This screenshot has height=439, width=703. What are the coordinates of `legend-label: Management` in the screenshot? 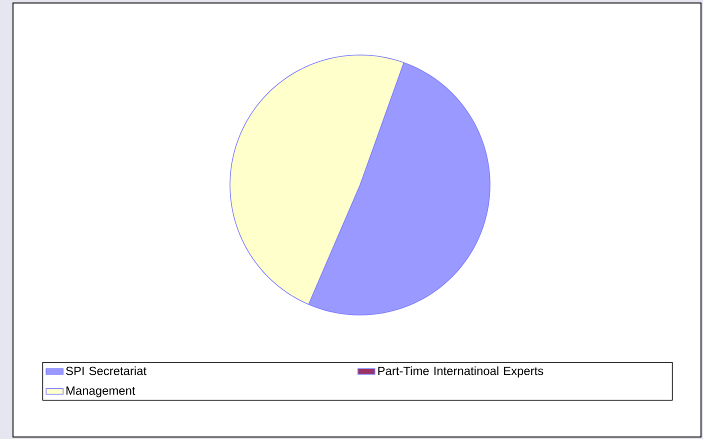 It's located at (101, 392).